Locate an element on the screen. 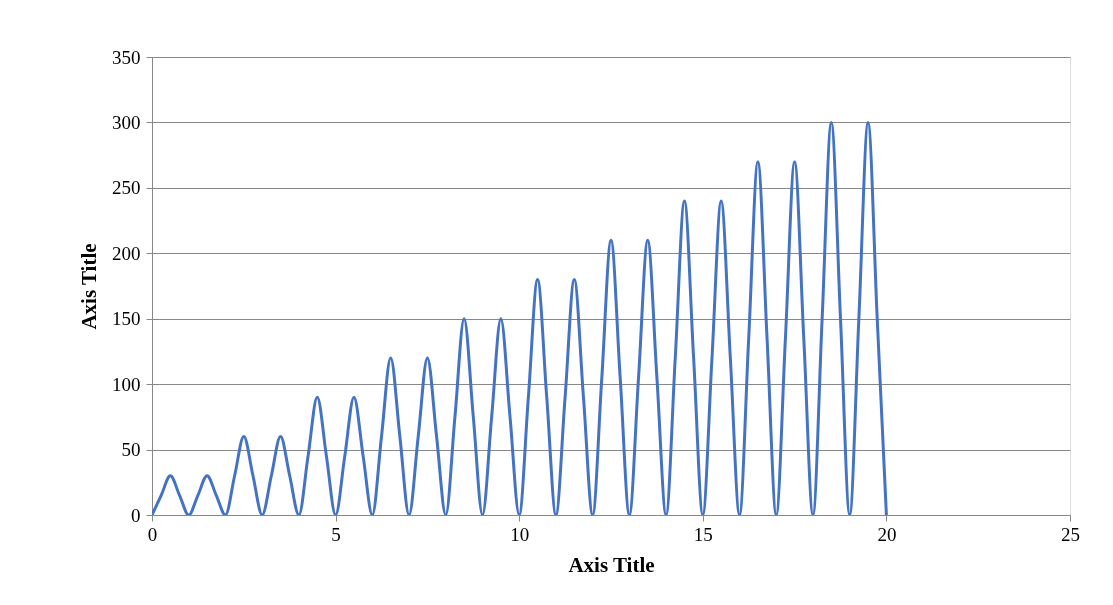  x-tick-label: 0 is located at coordinates (152, 534).